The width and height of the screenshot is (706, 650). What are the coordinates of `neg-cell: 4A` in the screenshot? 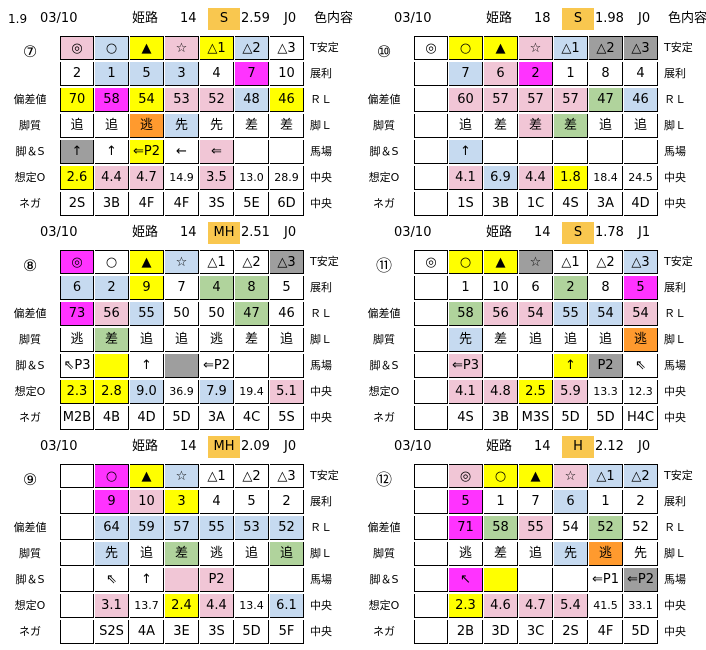 It's located at (147, 632).